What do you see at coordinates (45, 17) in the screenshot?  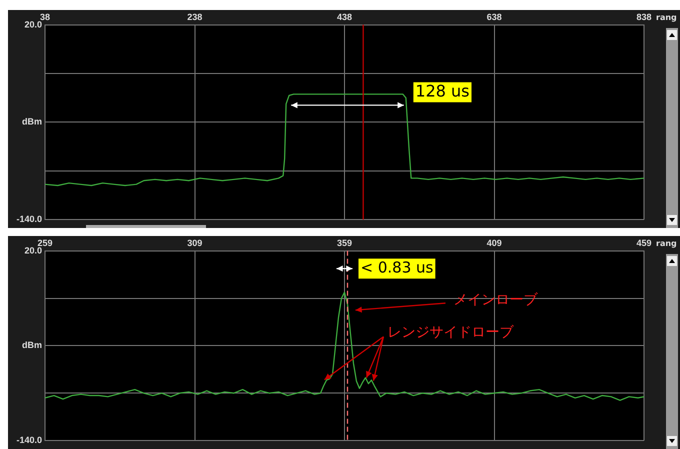 I see `x-tick-label: 38` at bounding box center [45, 17].